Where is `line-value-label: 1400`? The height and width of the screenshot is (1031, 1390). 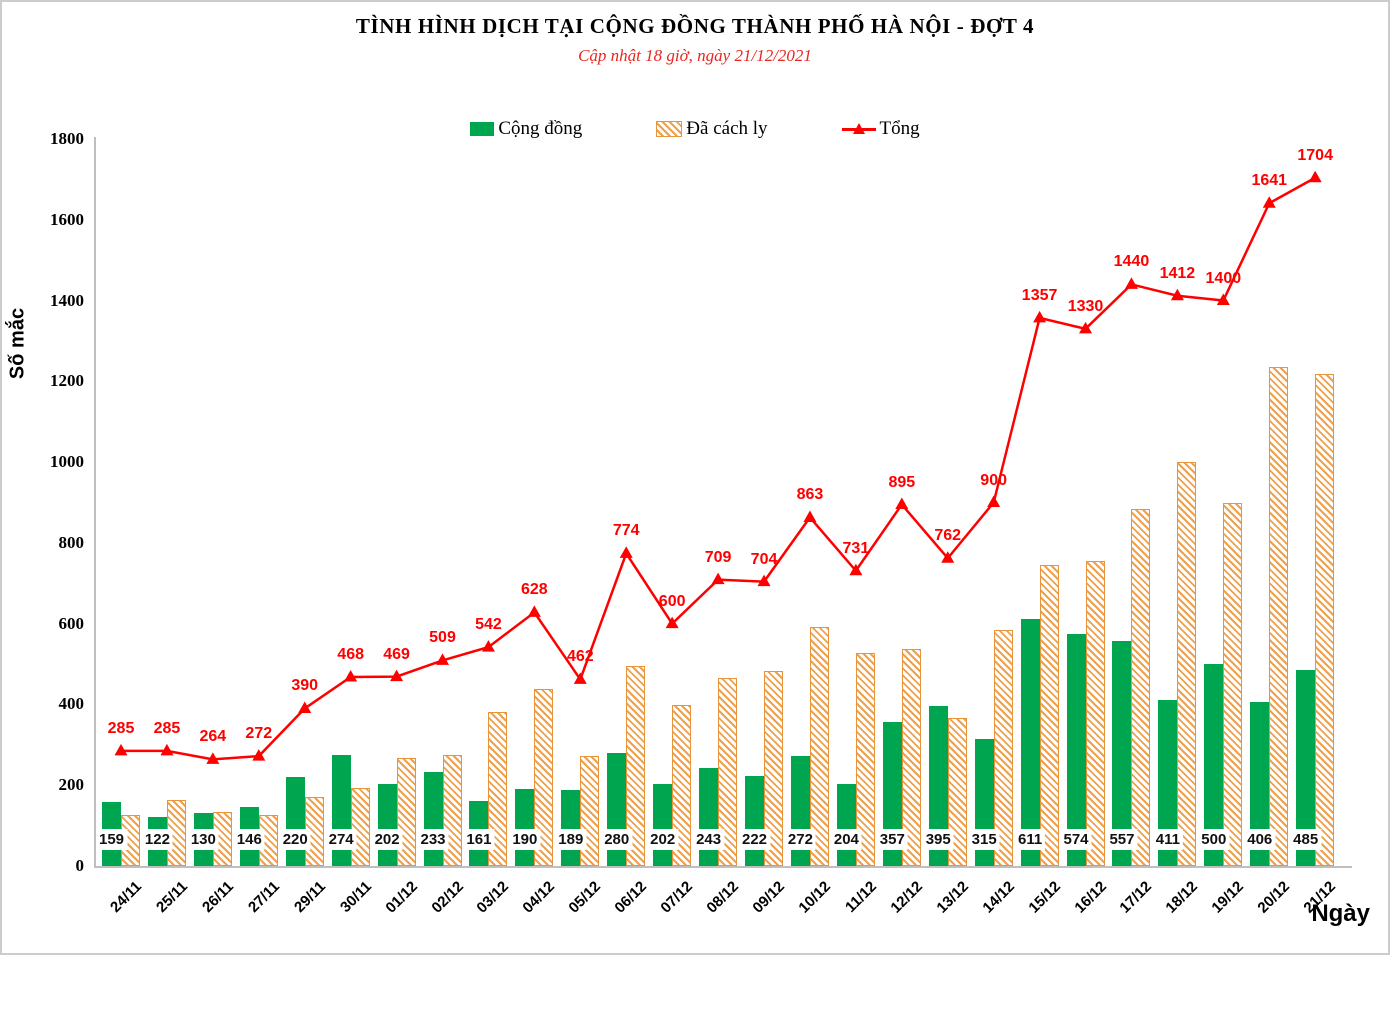
line-value-label: 1400 is located at coordinates (1223, 278).